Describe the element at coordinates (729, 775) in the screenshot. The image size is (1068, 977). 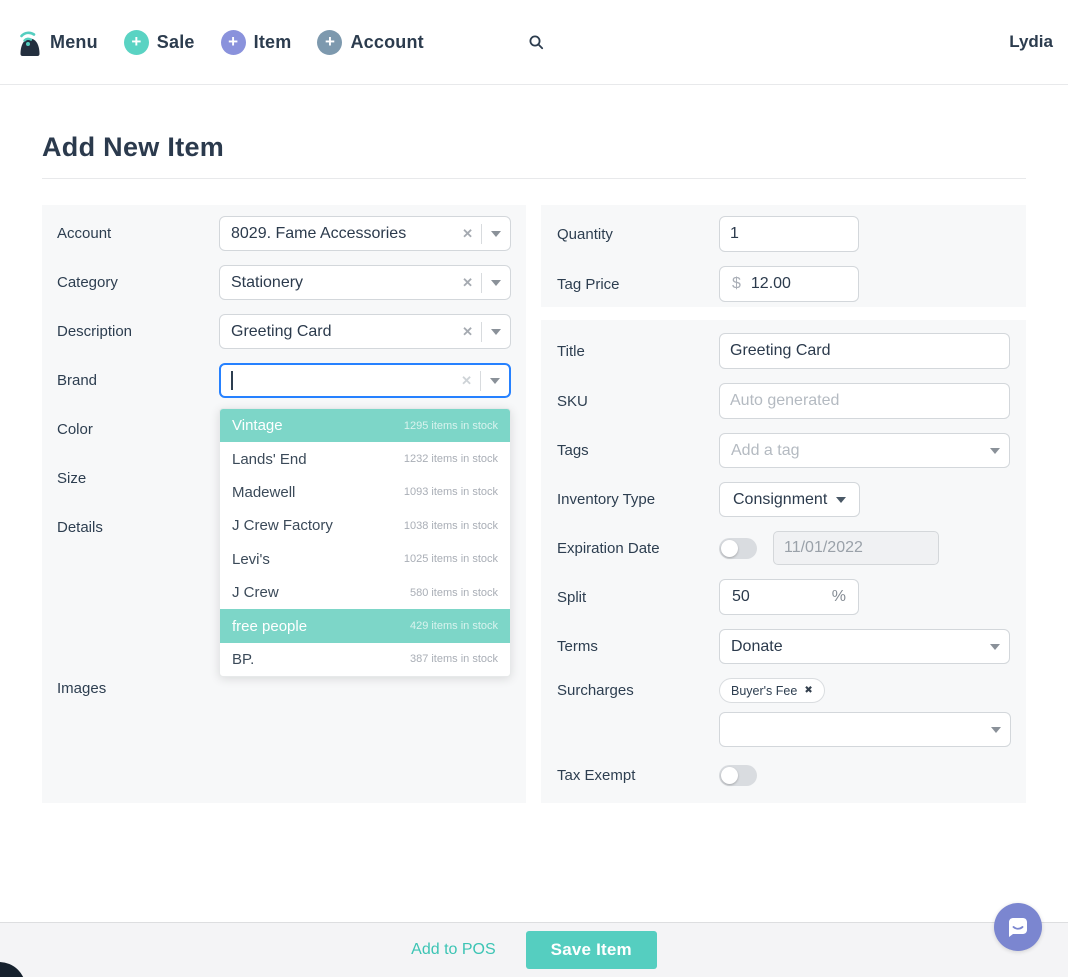
I see `toggle-knob` at that location.